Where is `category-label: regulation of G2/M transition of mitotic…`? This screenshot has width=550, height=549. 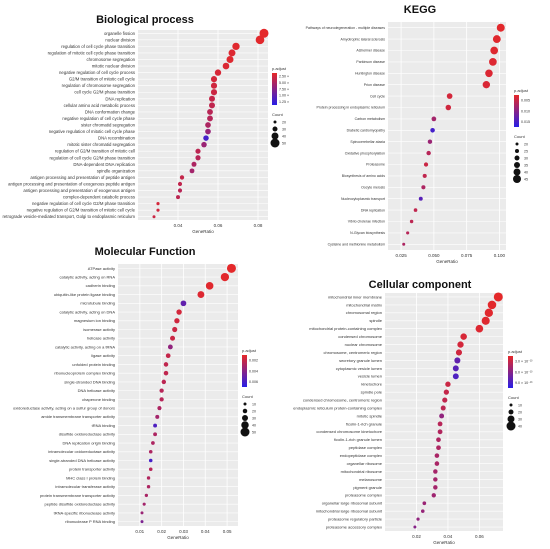 category-label: regulation of G2/M transition of mitotic… is located at coordinates (95, 151).